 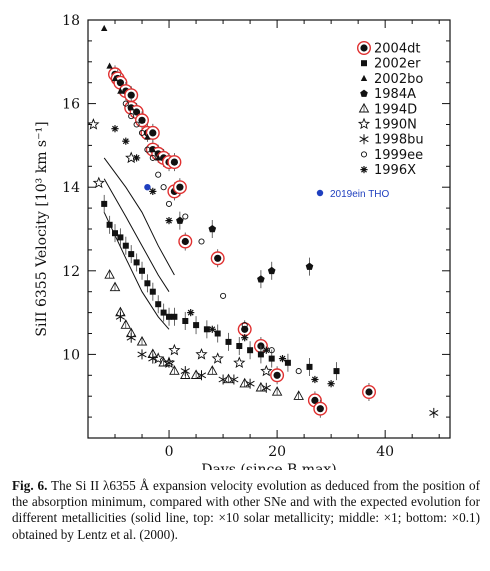 I want to click on x-tick-label: 0, so click(x=169, y=452).